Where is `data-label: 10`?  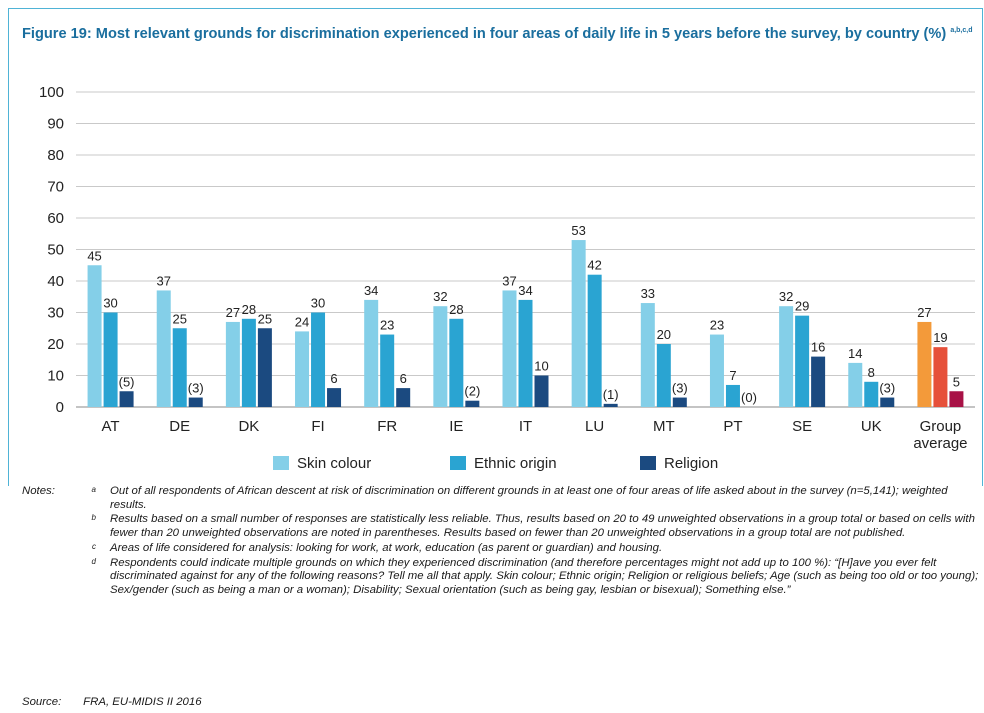
data-label: 10 is located at coordinates (541, 366).